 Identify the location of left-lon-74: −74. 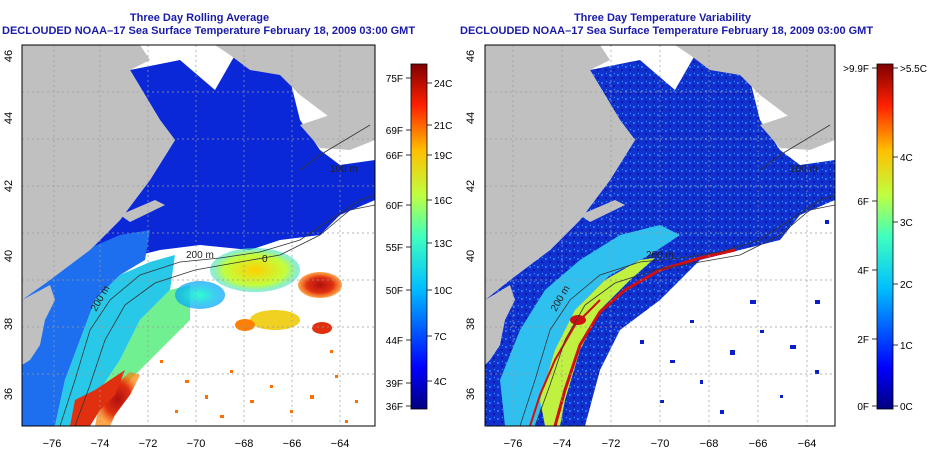
(100, 444).